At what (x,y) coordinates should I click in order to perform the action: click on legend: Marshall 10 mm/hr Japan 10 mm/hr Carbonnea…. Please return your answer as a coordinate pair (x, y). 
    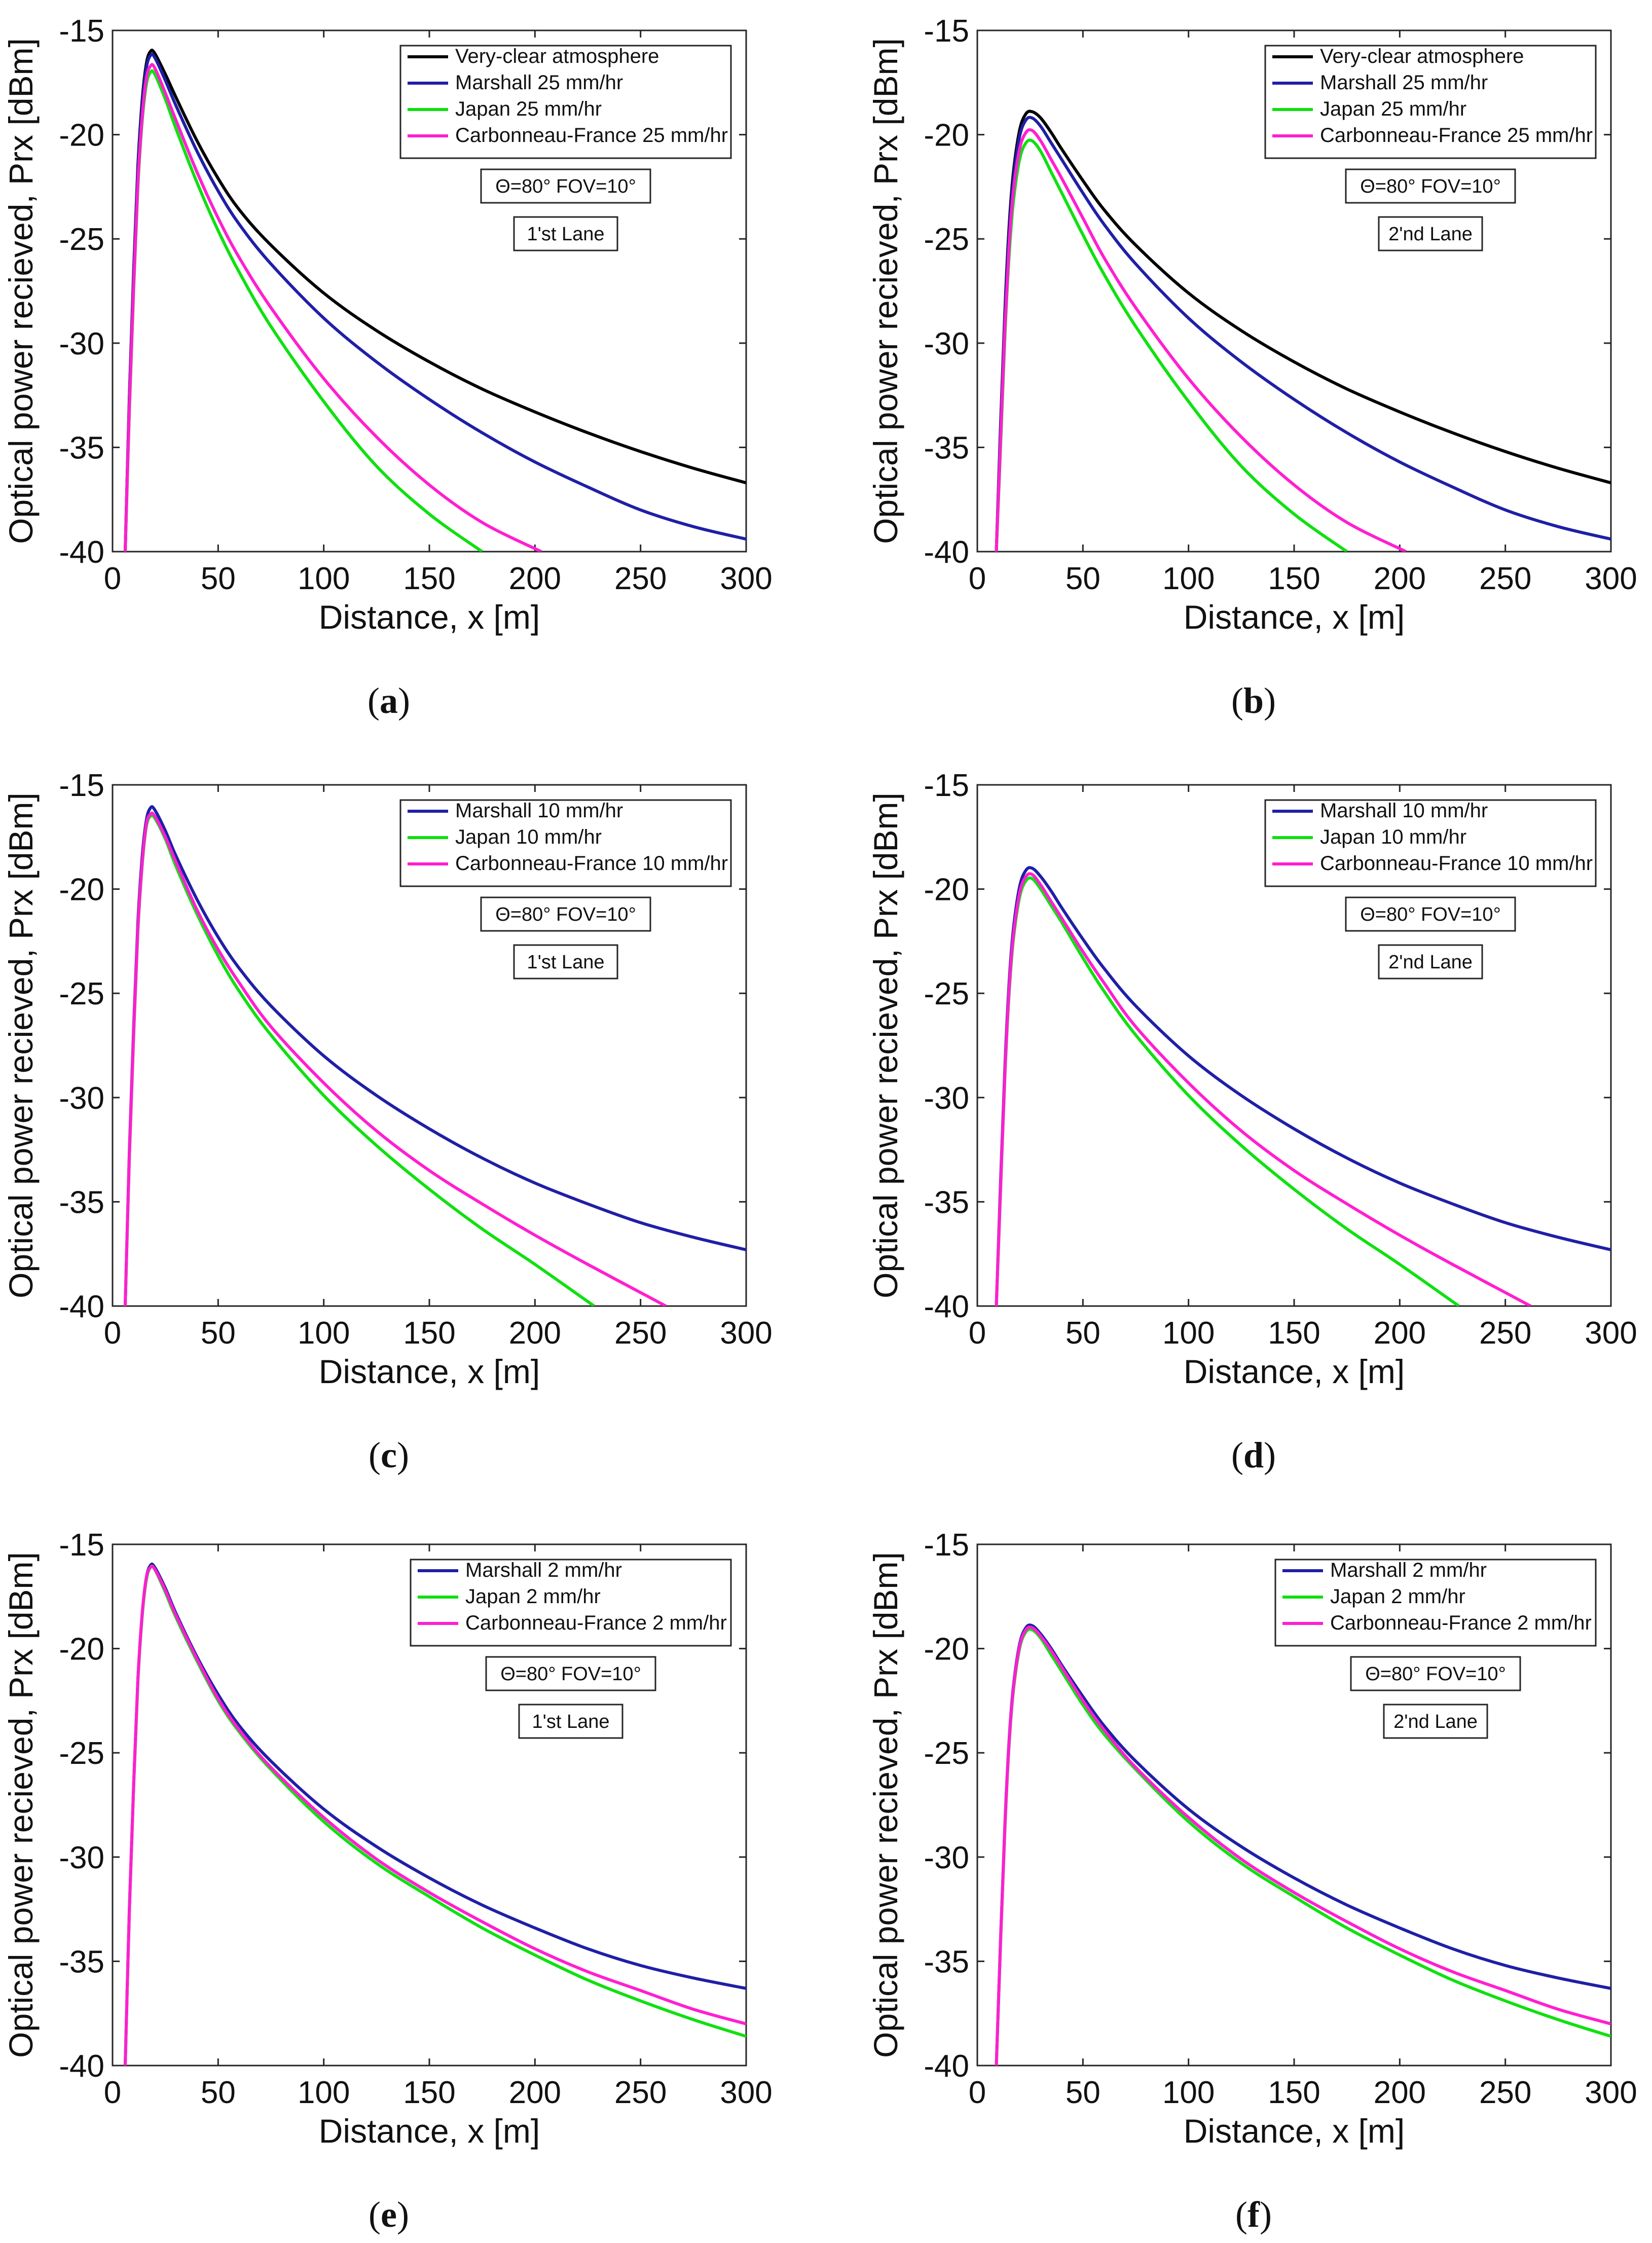
    Looking at the image, I should click on (1430, 843).